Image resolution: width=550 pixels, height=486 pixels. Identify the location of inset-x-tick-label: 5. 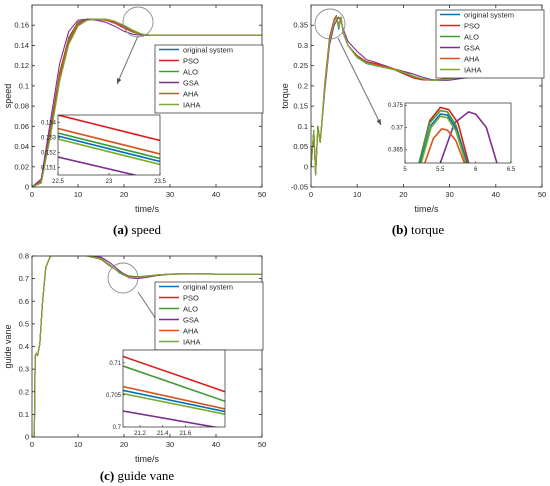
(405, 170).